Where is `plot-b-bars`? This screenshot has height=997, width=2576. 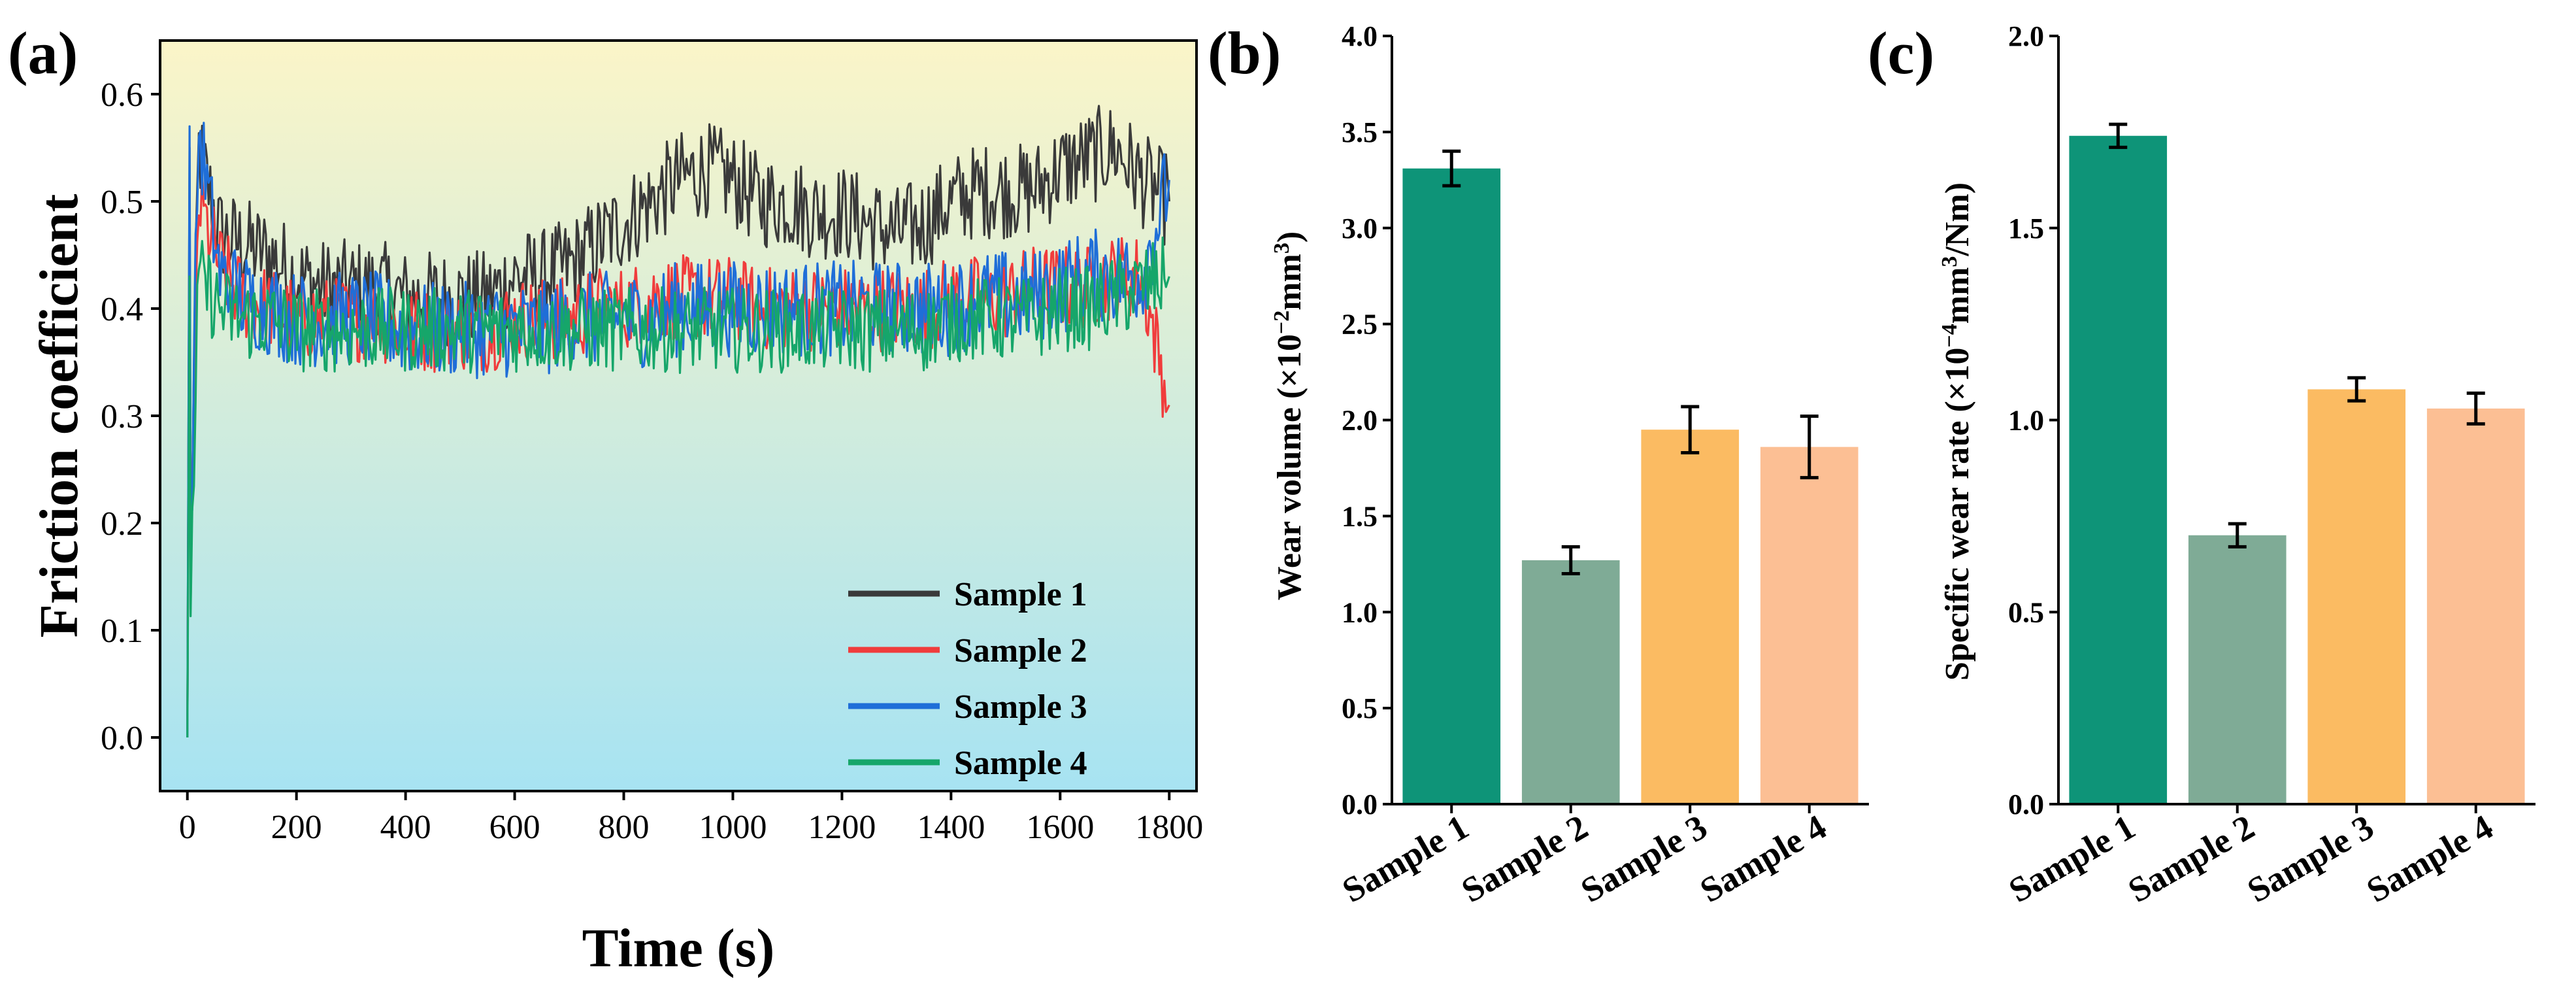 plot-b-bars is located at coordinates (1630, 477).